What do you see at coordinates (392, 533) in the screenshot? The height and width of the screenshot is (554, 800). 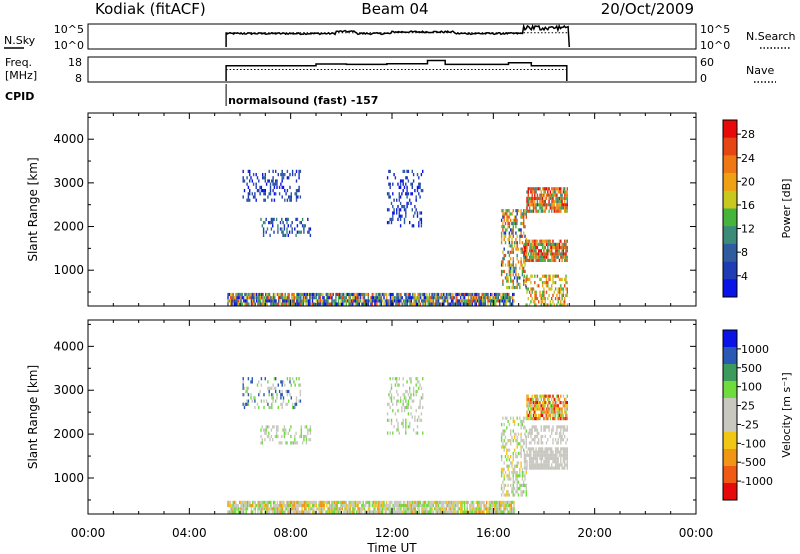 I see `x-tick-label: 12:00` at bounding box center [392, 533].